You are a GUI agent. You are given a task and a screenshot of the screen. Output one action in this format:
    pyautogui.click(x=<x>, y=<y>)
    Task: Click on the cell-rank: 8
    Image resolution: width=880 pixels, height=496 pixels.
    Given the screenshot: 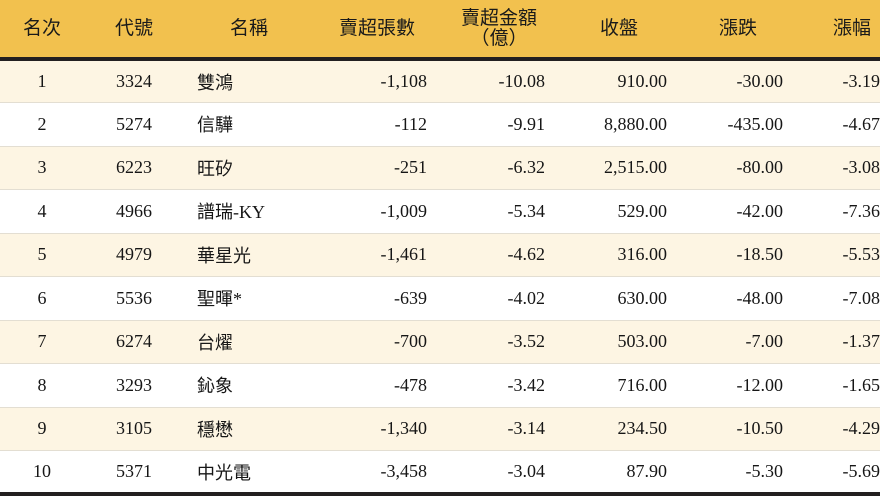 What is the action you would take?
    pyautogui.click(x=42, y=385)
    